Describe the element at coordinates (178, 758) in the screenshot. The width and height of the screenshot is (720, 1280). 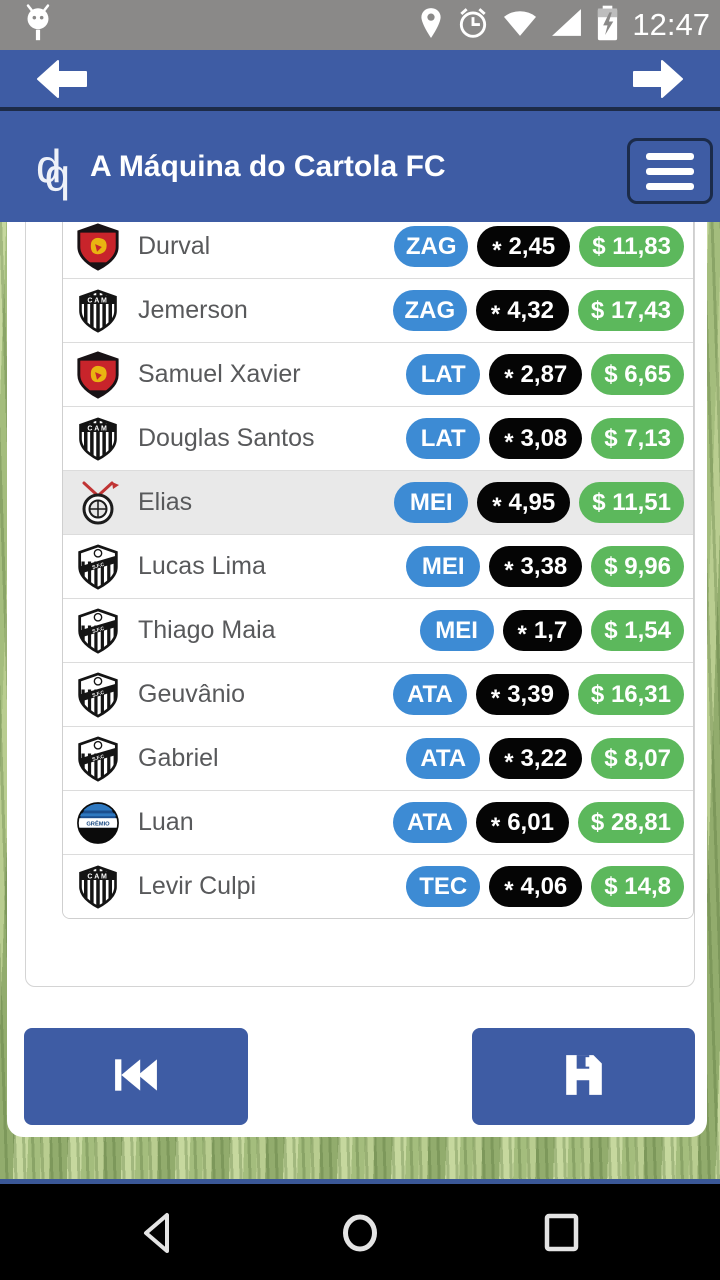
I see `player-name: Gabriel` at that location.